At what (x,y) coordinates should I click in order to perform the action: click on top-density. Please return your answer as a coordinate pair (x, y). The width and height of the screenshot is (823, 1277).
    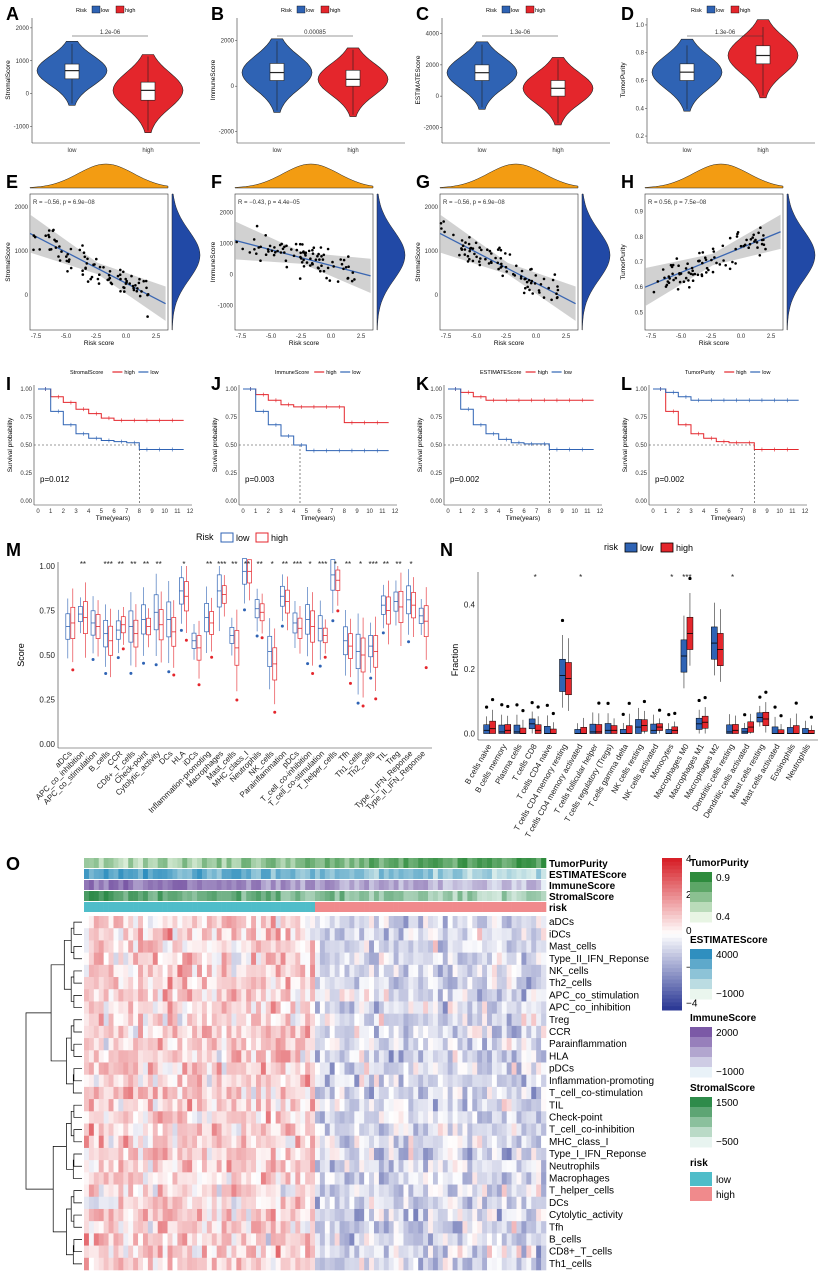
    Looking at the image, I should click on (99, 176).